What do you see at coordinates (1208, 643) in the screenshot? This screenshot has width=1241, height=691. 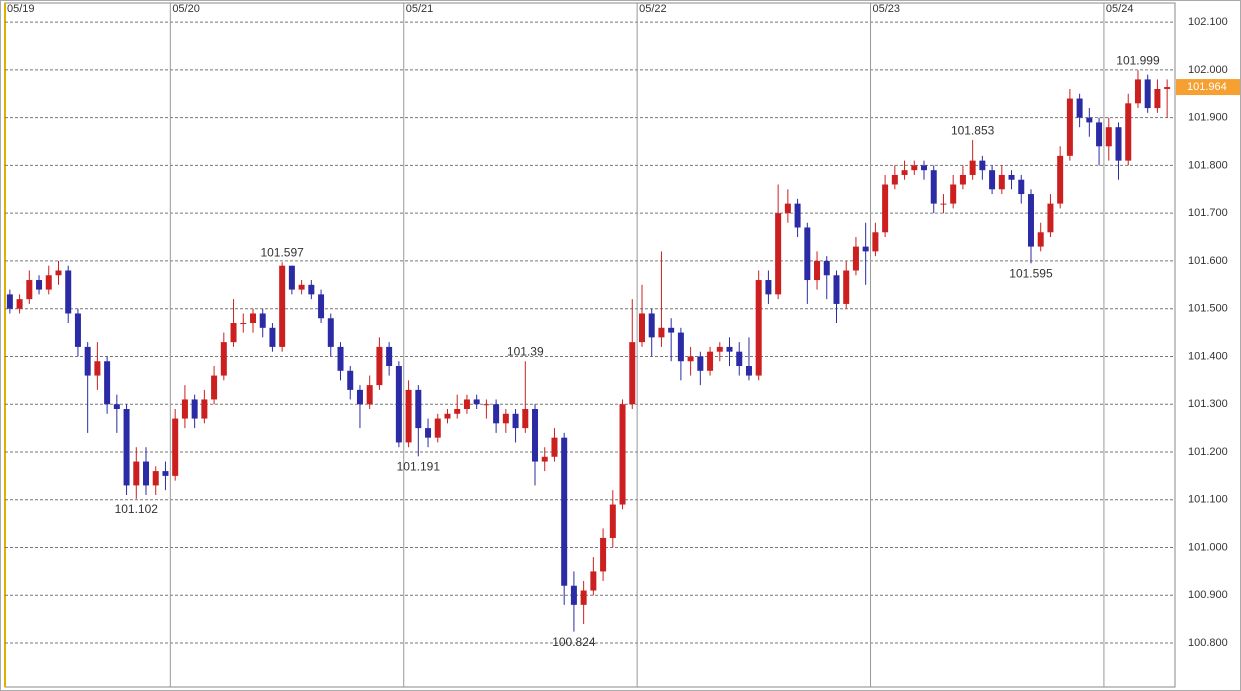 I see `y-tick-label: 100.800` at bounding box center [1208, 643].